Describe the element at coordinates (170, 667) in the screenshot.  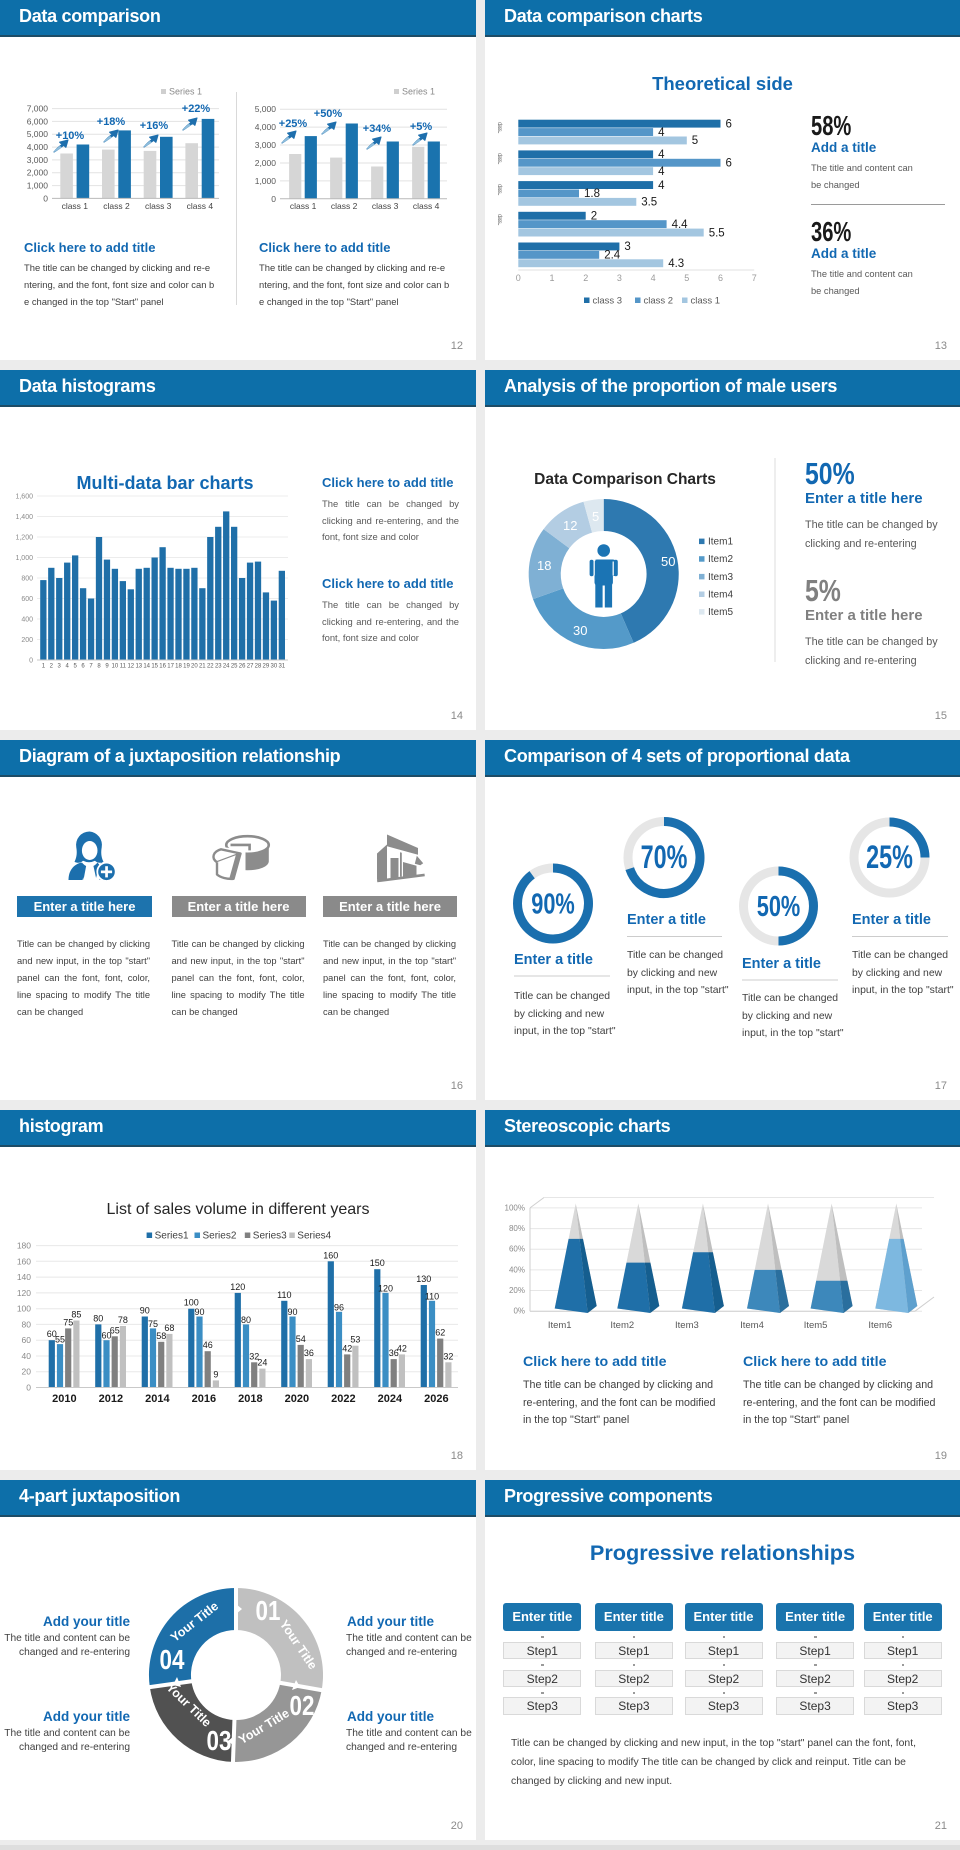
I see `svg-text: 17` at that location.